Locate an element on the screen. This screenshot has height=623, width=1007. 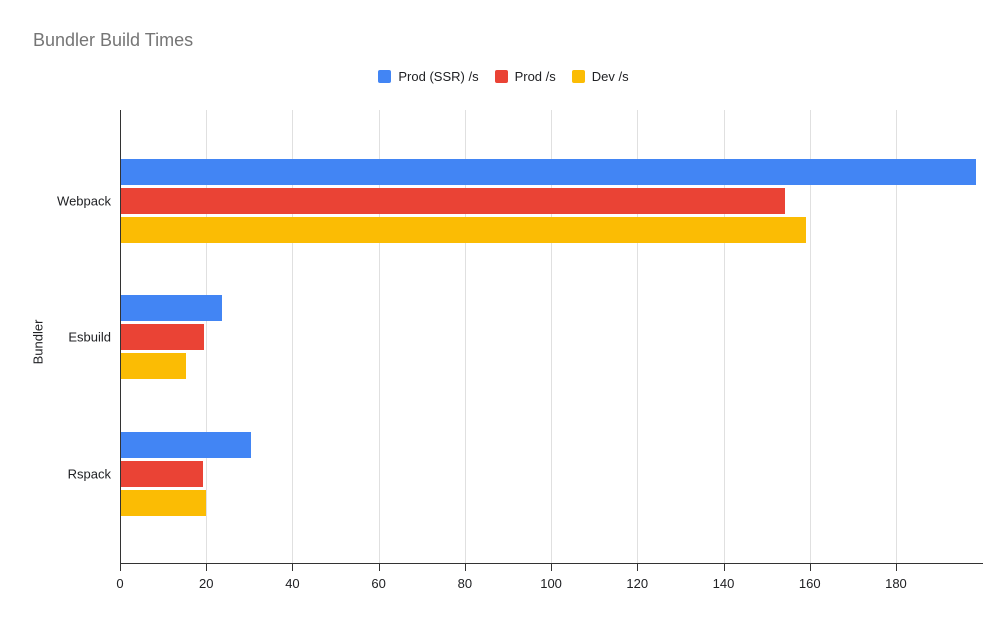
x-axis-tick-label: 80 is located at coordinates (465, 583).